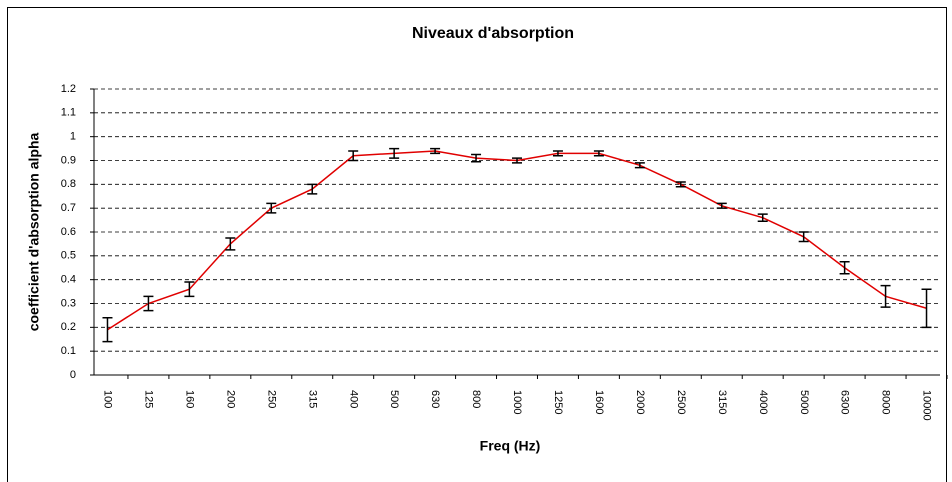 The width and height of the screenshot is (952, 482). What do you see at coordinates (722, 402) in the screenshot?
I see `x-tick-label: 3150` at bounding box center [722, 402].